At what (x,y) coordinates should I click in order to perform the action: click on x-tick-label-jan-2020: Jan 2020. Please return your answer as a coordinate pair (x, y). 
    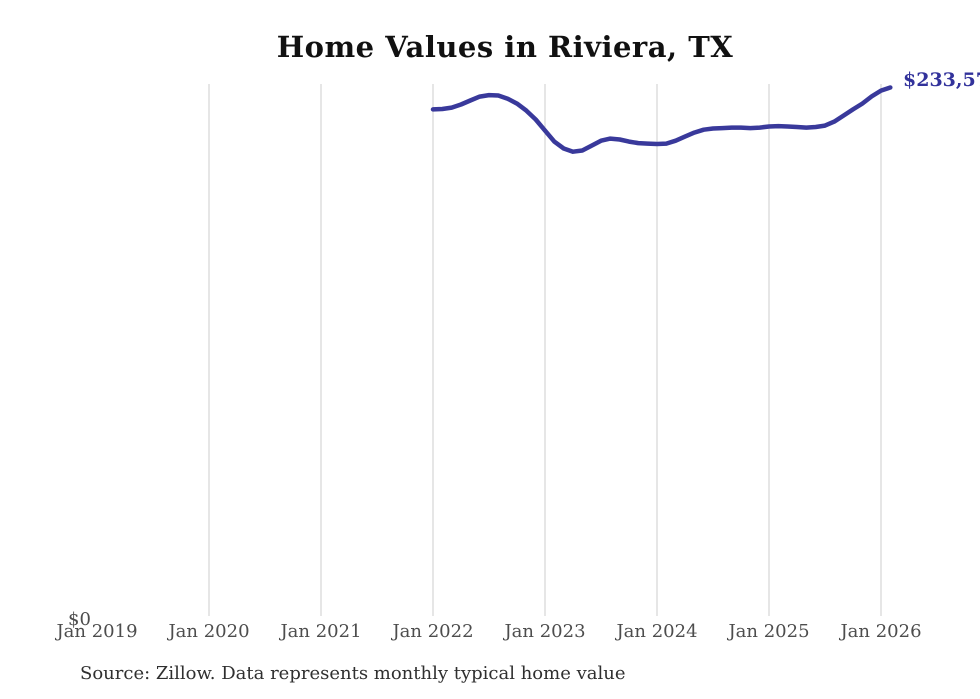
    Looking at the image, I should click on (209, 631).